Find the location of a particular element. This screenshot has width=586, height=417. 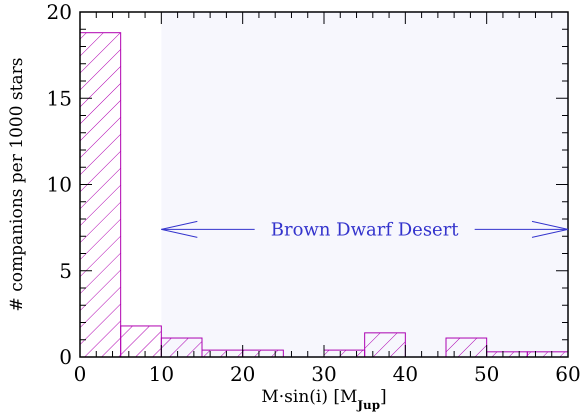

y-tick-label: 10 is located at coordinates (59, 184).